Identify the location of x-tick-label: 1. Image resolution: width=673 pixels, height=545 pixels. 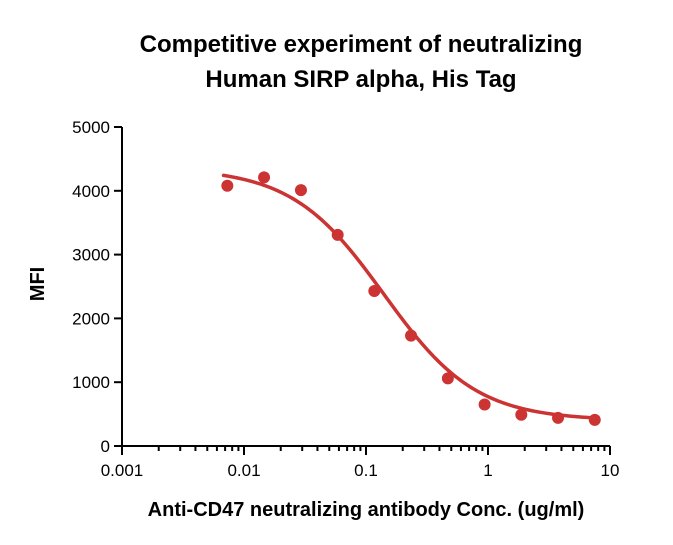
(487, 470).